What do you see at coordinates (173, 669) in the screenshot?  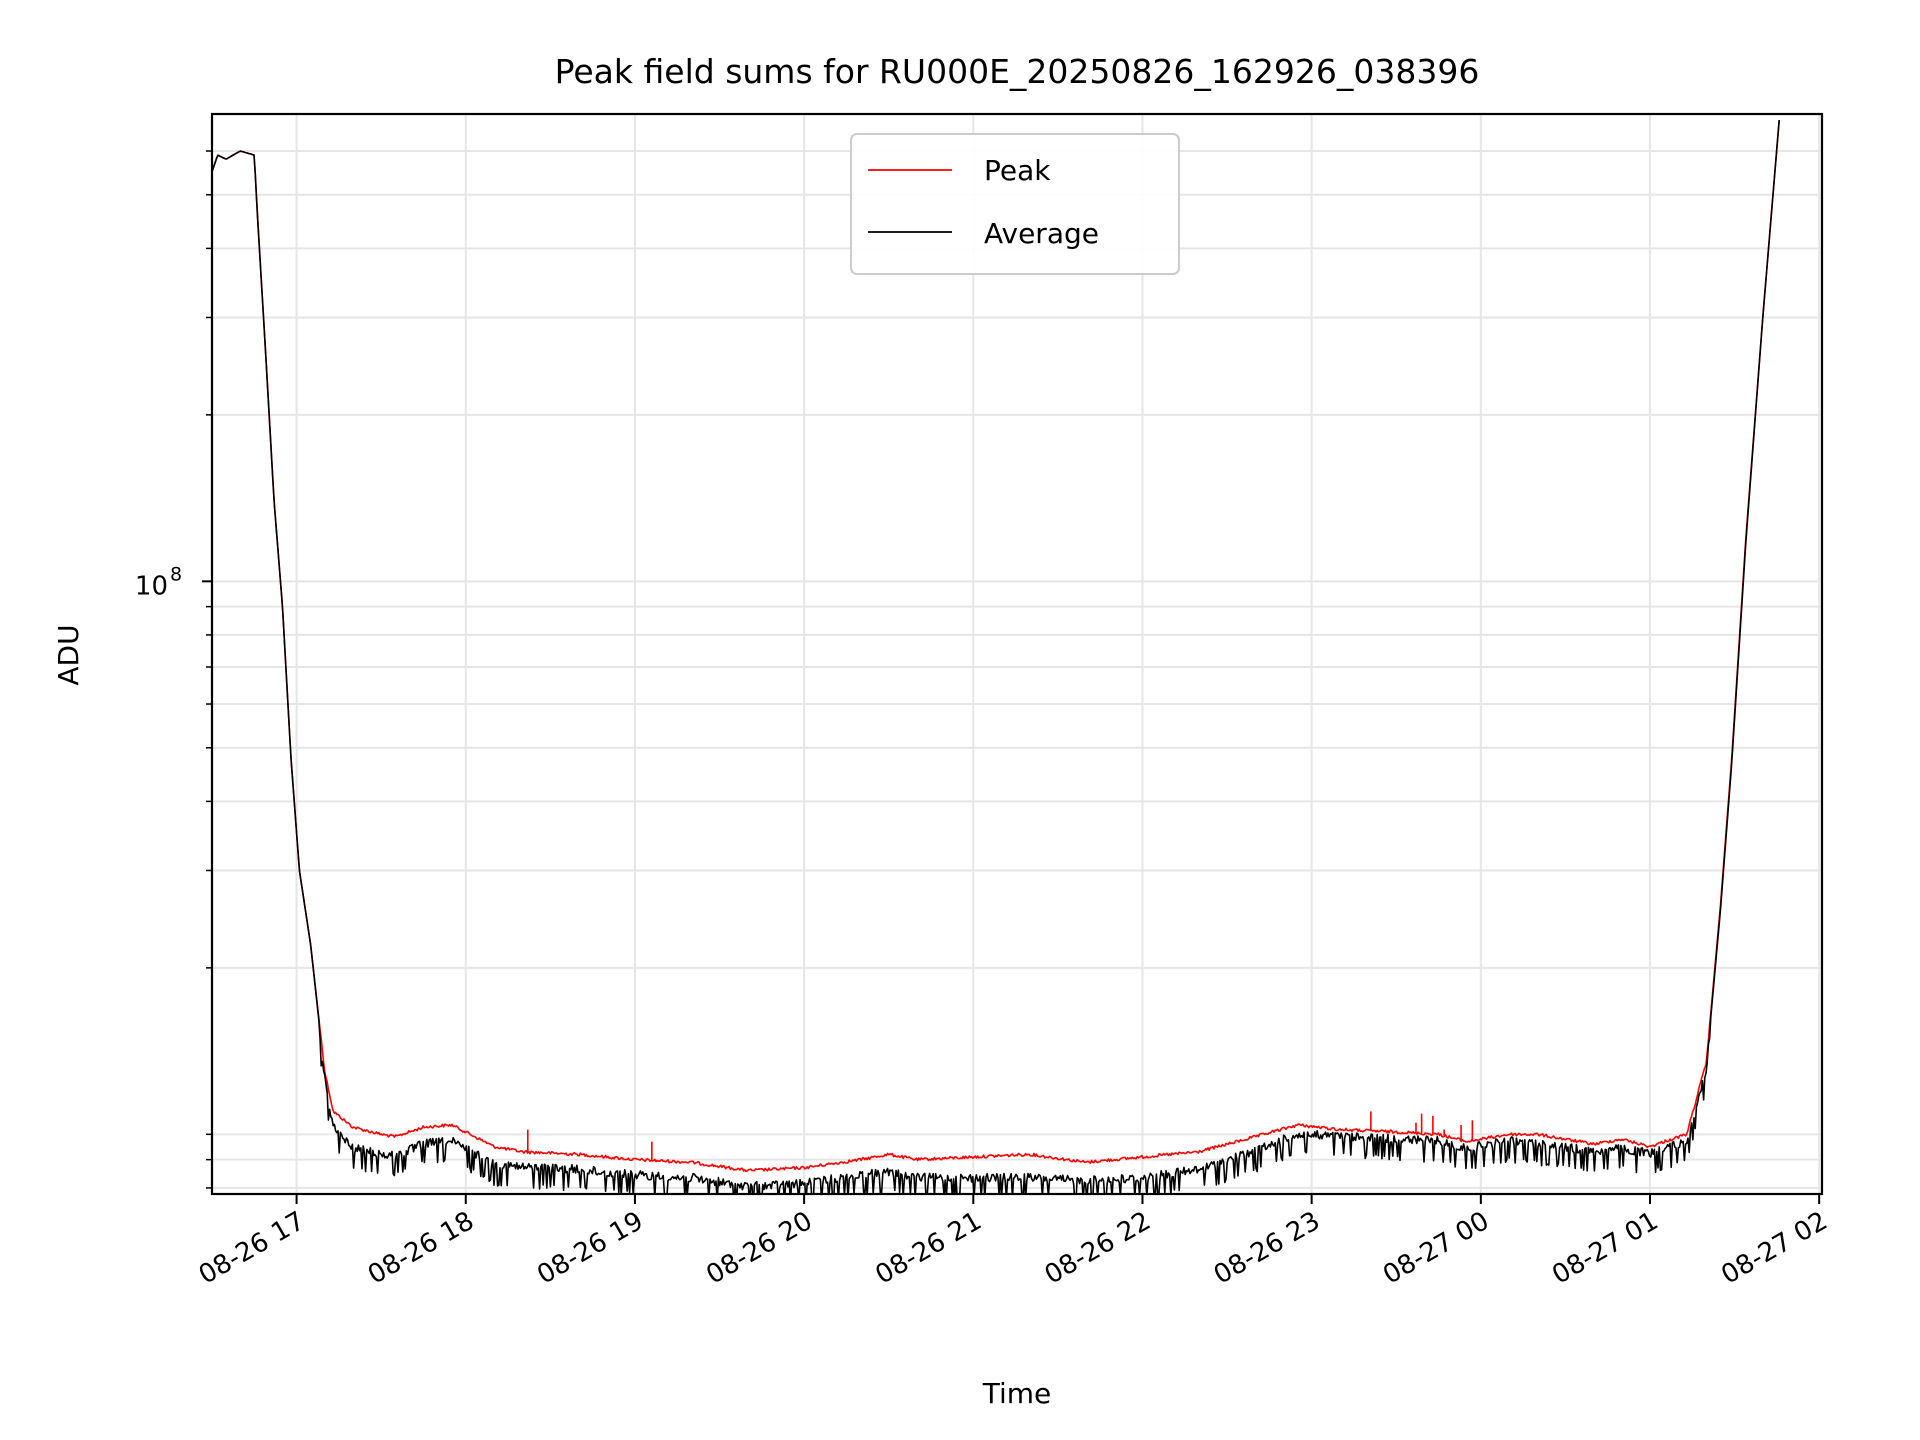 I see `y-axis-ticks: 10 8` at bounding box center [173, 669].